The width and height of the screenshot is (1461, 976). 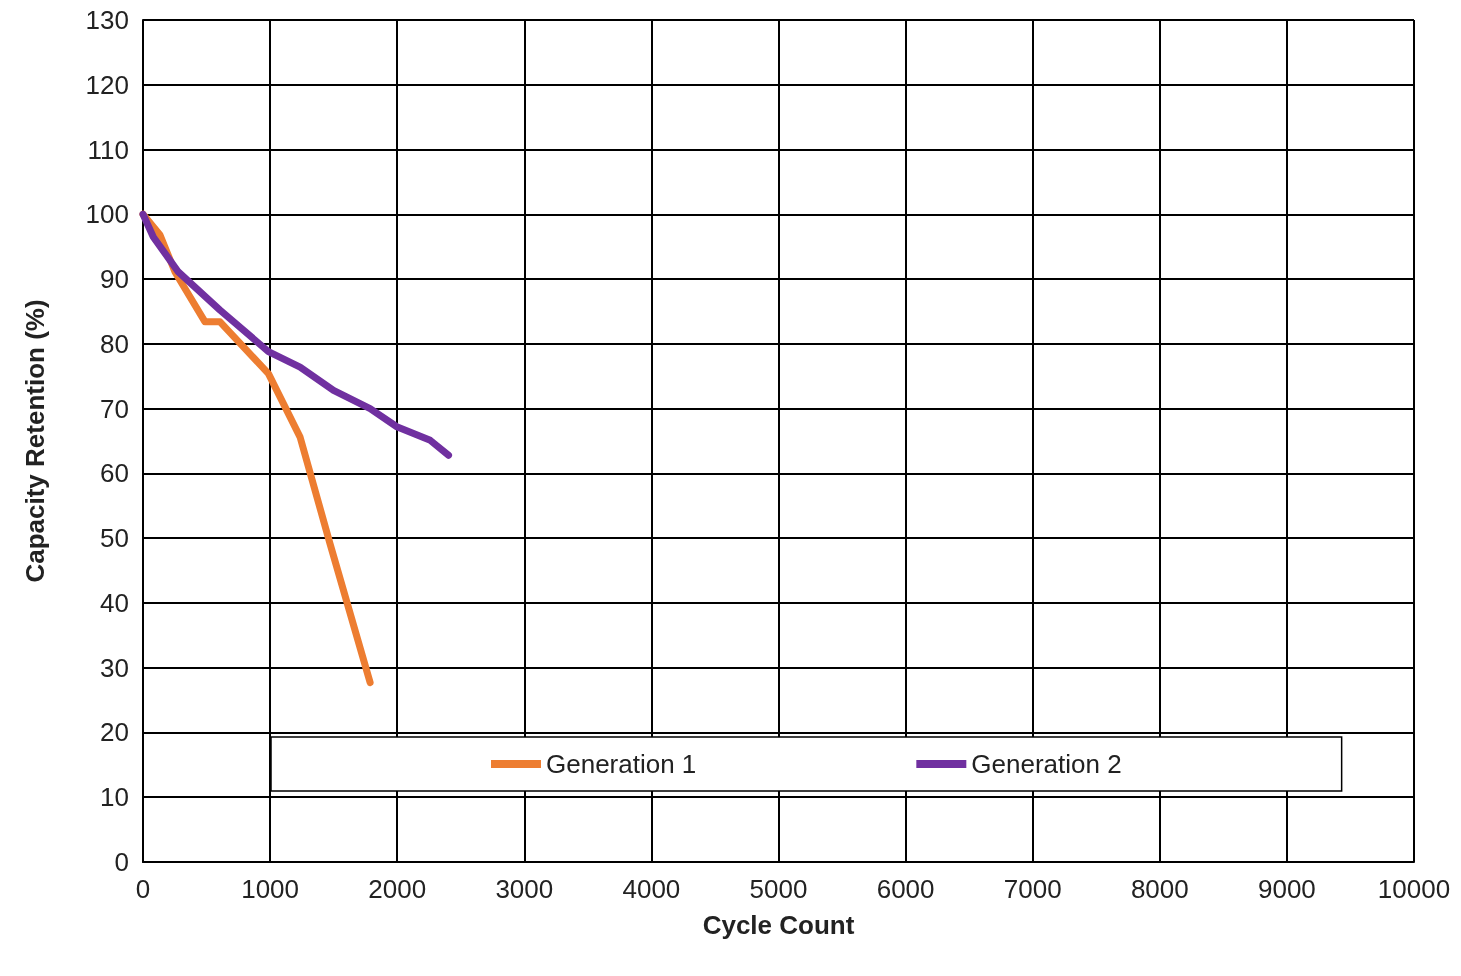 What do you see at coordinates (397, 889) in the screenshot?
I see `x-tick-label: 2000` at bounding box center [397, 889].